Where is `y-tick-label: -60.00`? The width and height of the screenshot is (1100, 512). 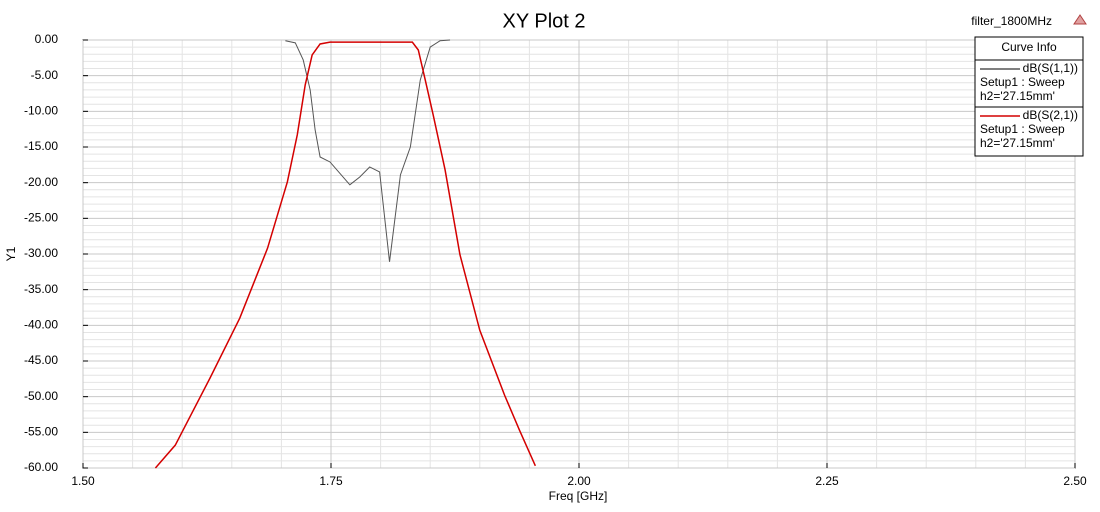 y-tick-label: -60.00 is located at coordinates (41, 467).